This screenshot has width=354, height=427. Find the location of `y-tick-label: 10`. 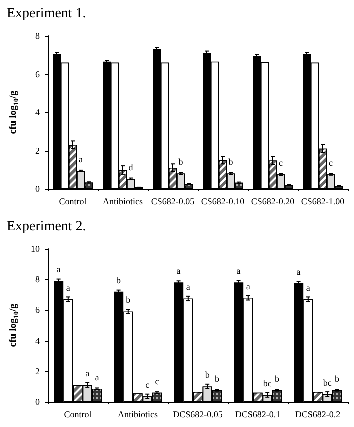

y-tick-label: 10 is located at coordinates (35, 249).